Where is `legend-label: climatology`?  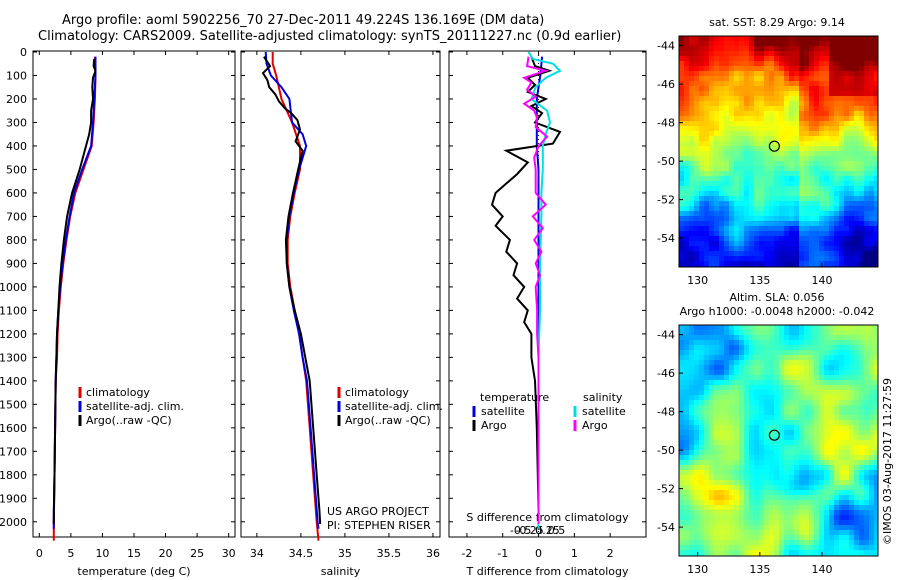 legend-label: climatology is located at coordinates (377, 392).